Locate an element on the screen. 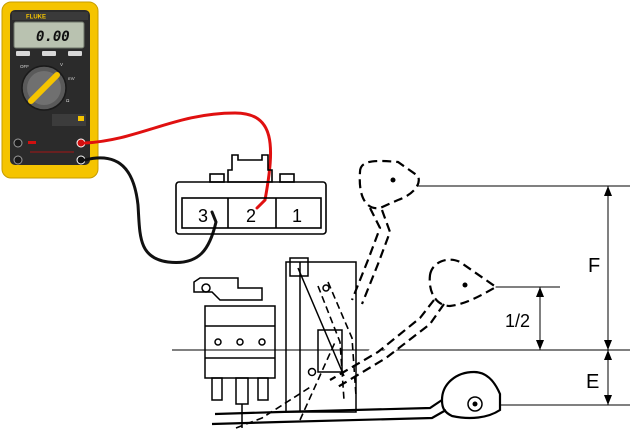  connector-shell is located at coordinates (251, 208).